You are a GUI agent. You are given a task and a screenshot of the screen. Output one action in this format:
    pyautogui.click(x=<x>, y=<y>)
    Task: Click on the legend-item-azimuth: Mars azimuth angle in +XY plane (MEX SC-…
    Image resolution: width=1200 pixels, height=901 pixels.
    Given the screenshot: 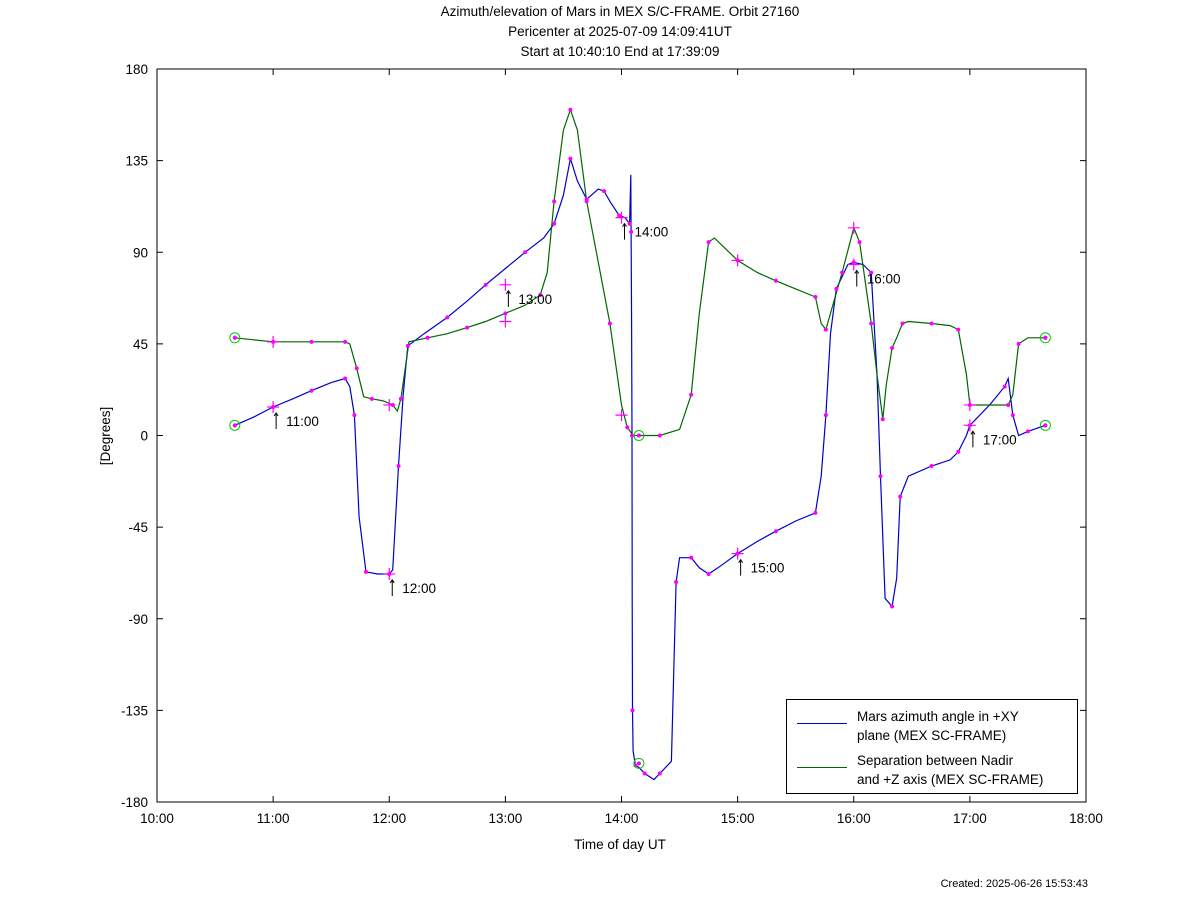 What is the action you would take?
    pyautogui.click(x=932, y=726)
    